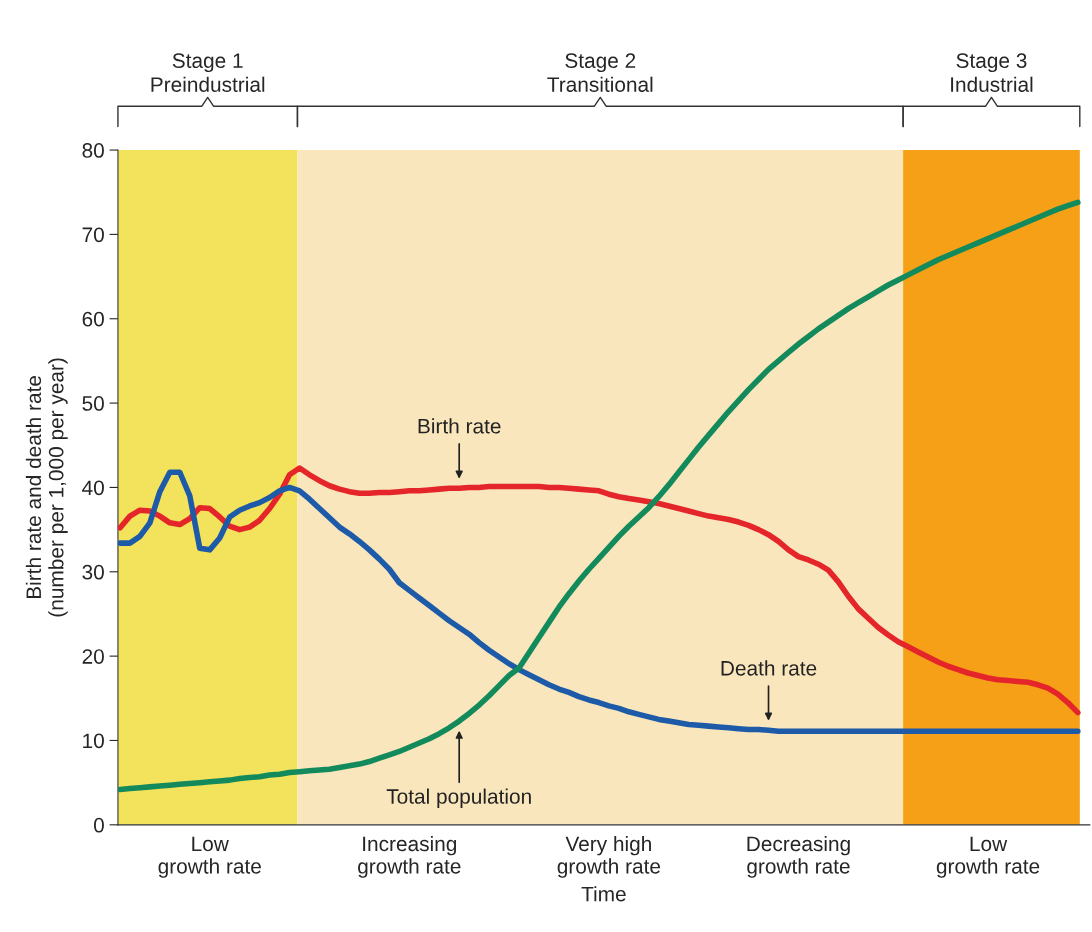 This screenshot has height=932, width=1092. I want to click on text: Death rate, so click(769, 668).